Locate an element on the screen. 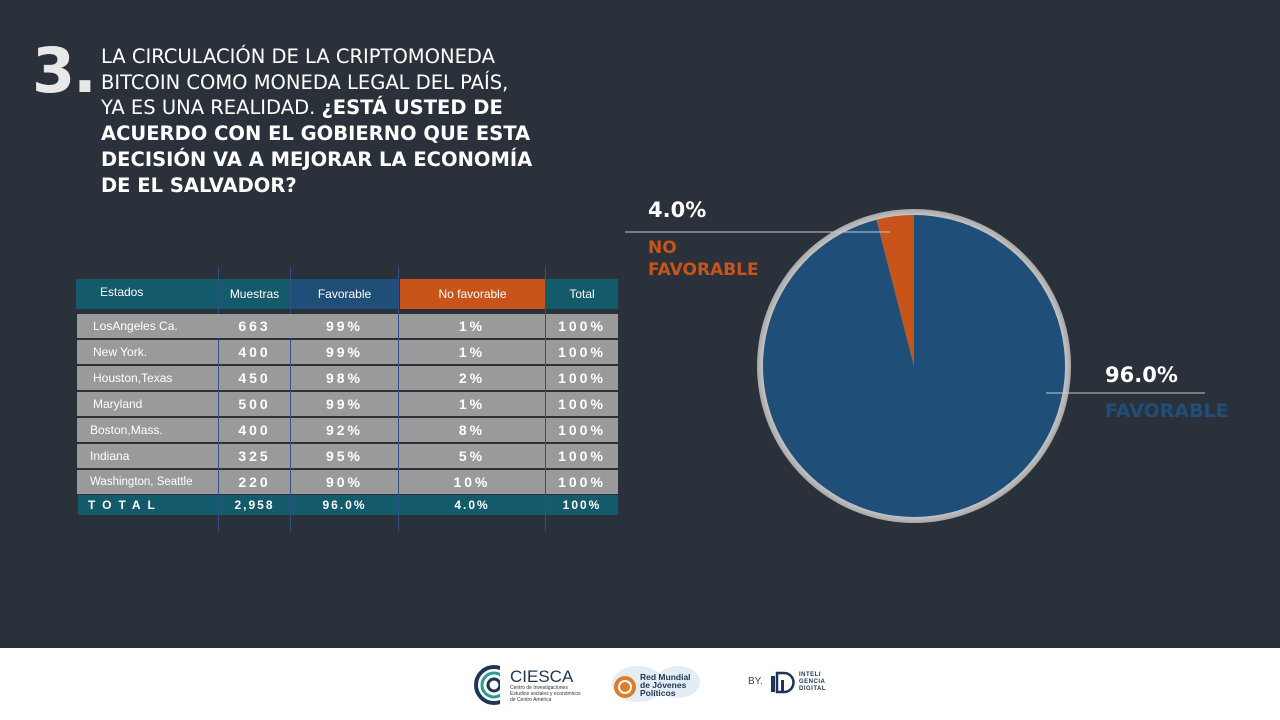  table-row: Indiana 325 95% 5% 100% is located at coordinates (348, 456).